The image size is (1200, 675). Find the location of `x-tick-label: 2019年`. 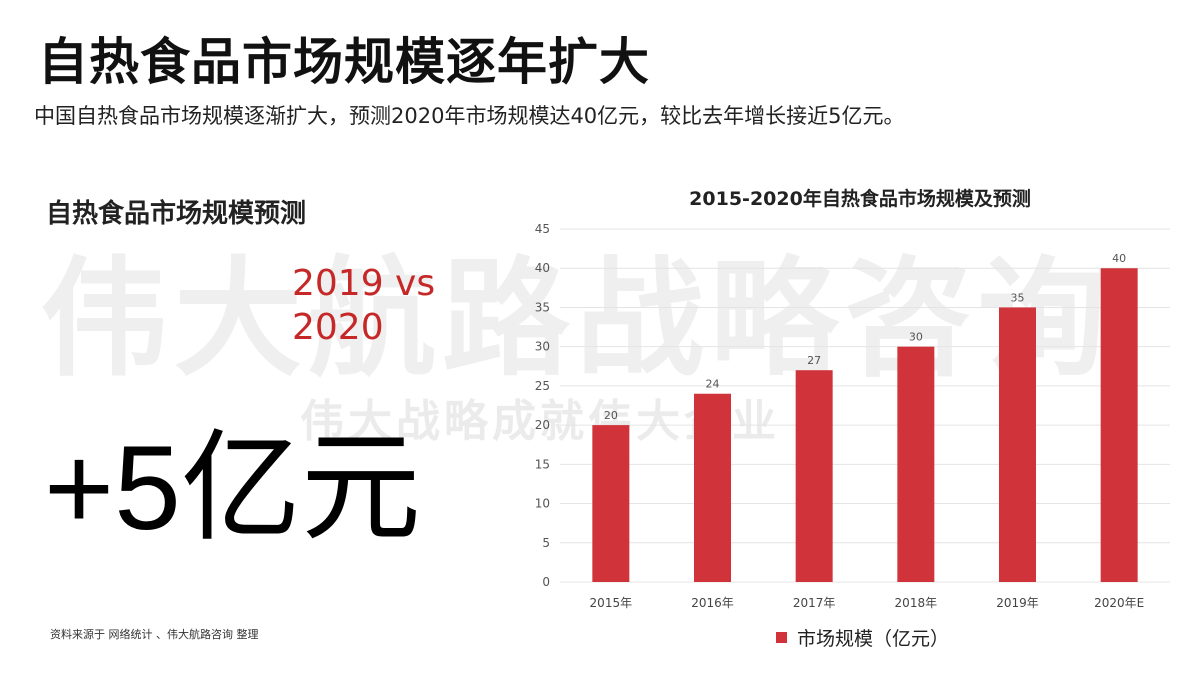

x-tick-label: 2019年 is located at coordinates (1017, 603).